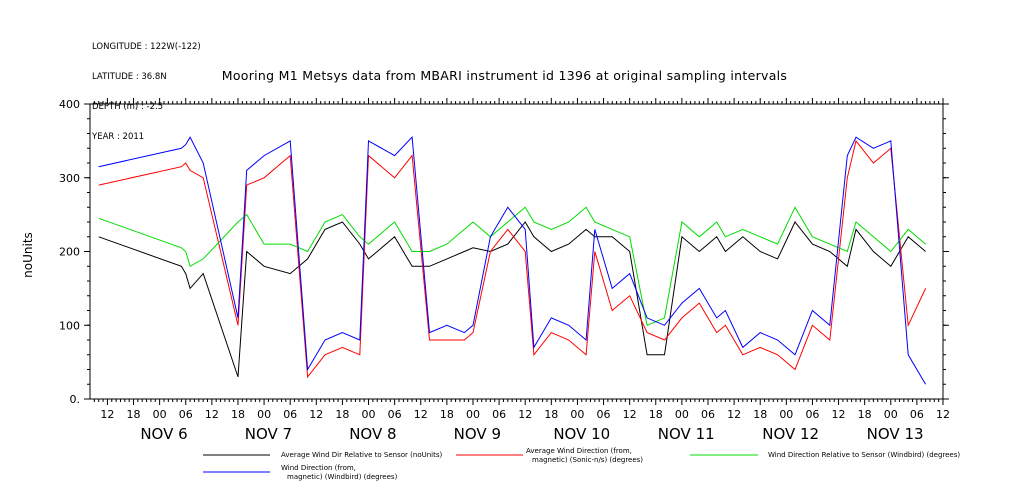 This screenshot has width=1009, height=504. What do you see at coordinates (790, 434) in the screenshot?
I see `x-day-label: NOV 12` at bounding box center [790, 434].